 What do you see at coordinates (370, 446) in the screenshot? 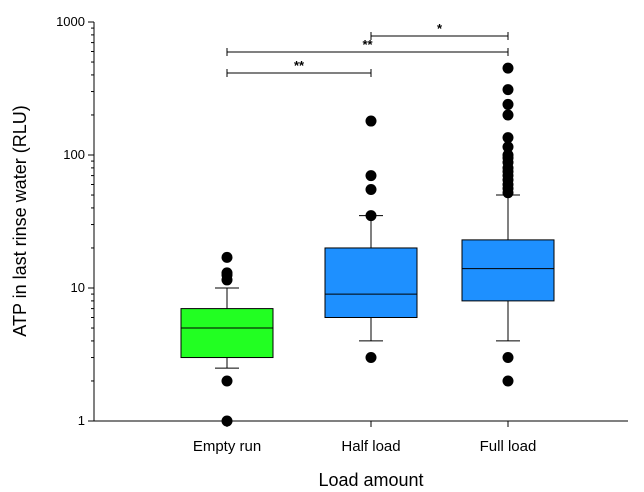
I see `x-tick-label: Half load` at bounding box center [370, 446].